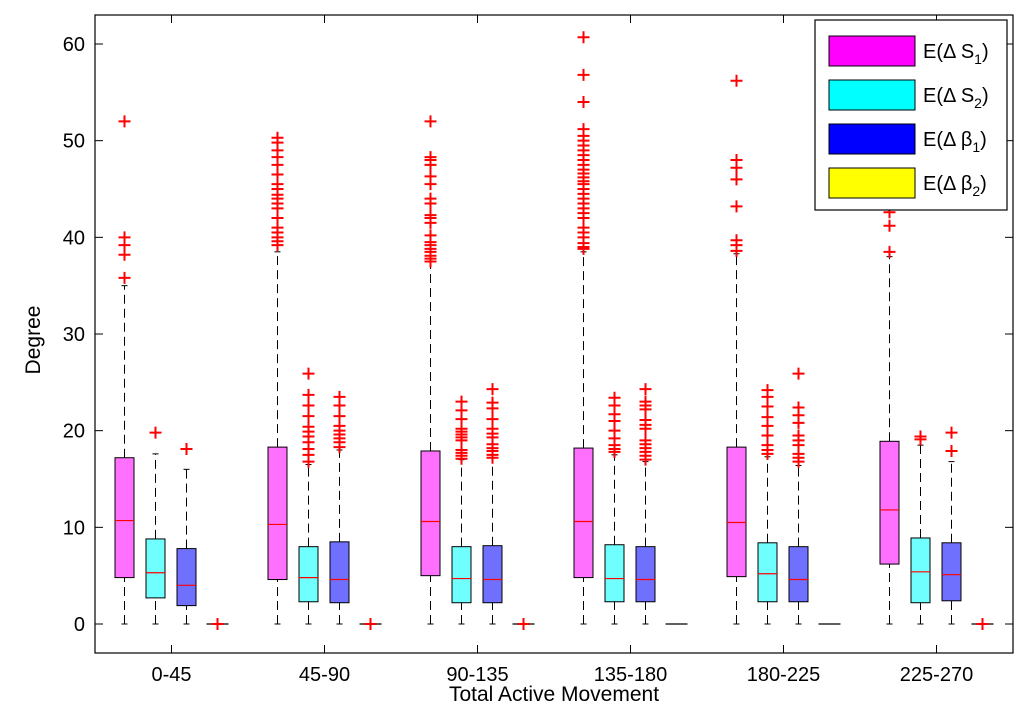  I want to click on legend-label: E(Δ β1), so click(955, 142).